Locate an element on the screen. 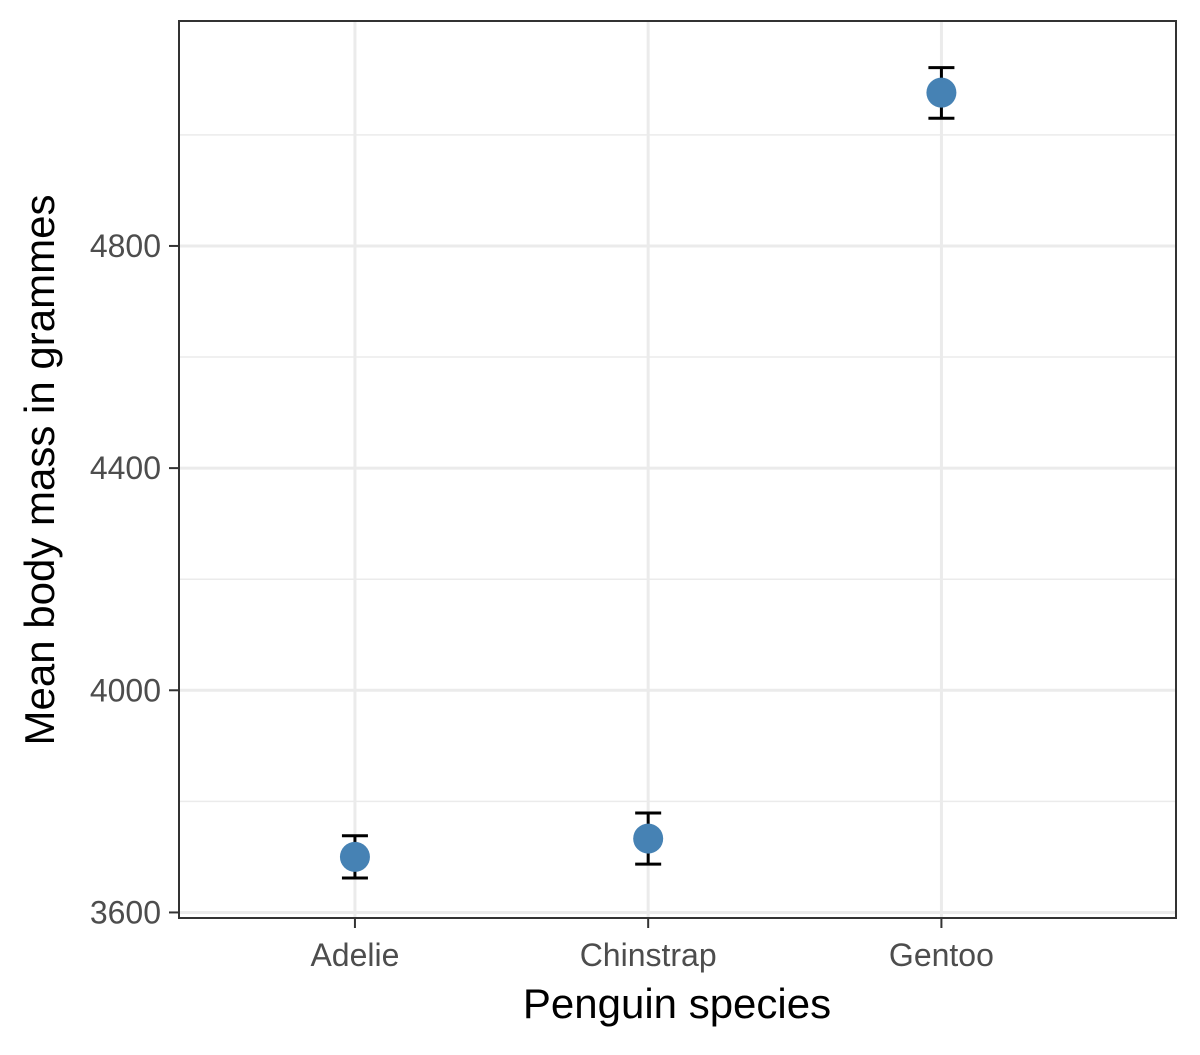  x-tick-label: Chinstrap is located at coordinates (648, 955).